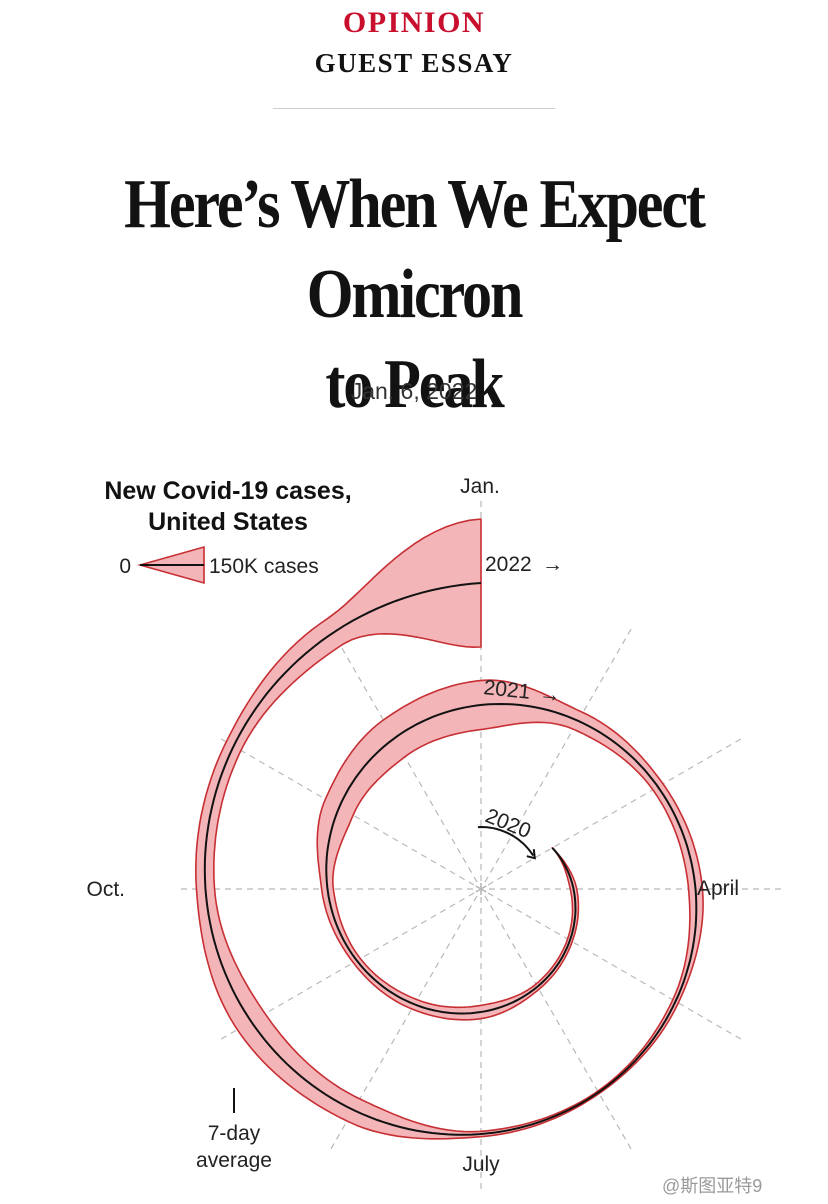 This screenshot has height=1204, width=828. What do you see at coordinates (480, 486) in the screenshot?
I see `month-label-jan: Jan.` at bounding box center [480, 486].